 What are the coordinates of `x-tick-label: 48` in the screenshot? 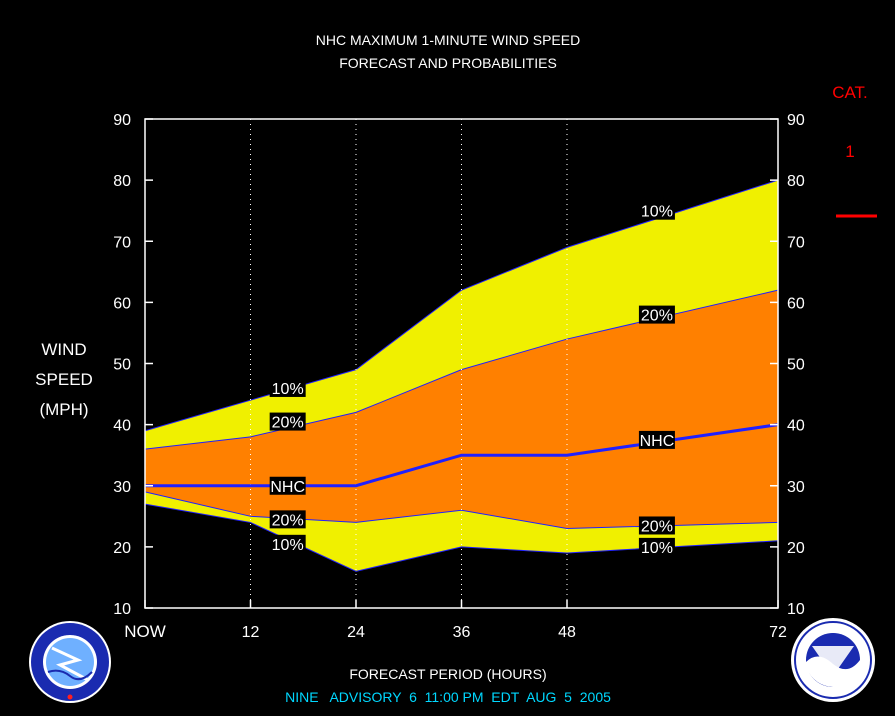 It's located at (567, 632).